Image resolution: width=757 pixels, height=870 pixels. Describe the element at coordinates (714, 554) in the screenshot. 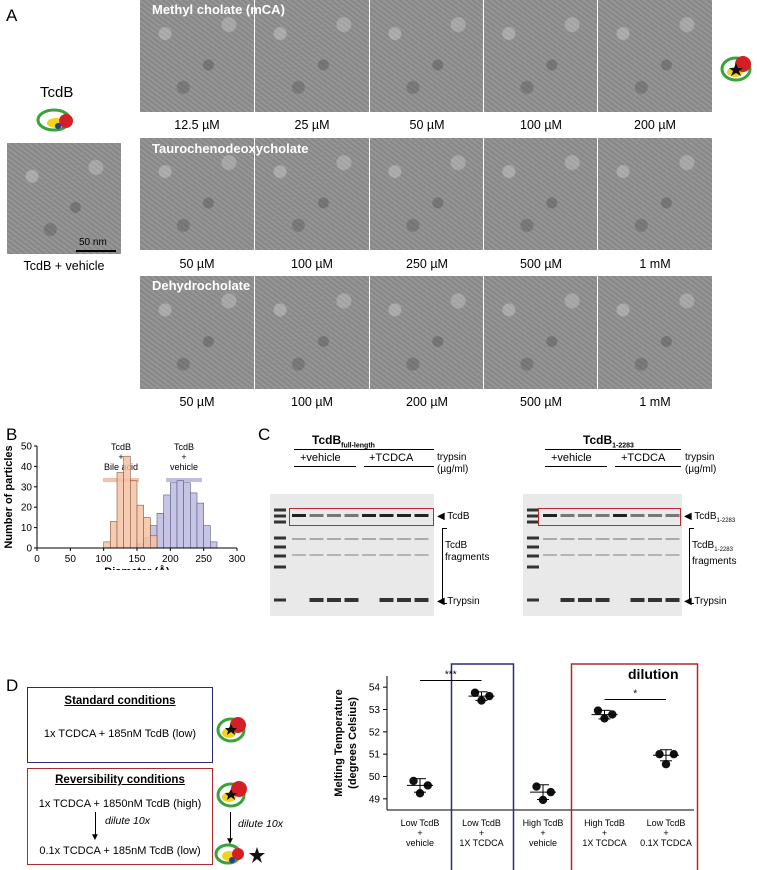

I see `gel2-fragments: TcdB1-2283 fragments` at that location.